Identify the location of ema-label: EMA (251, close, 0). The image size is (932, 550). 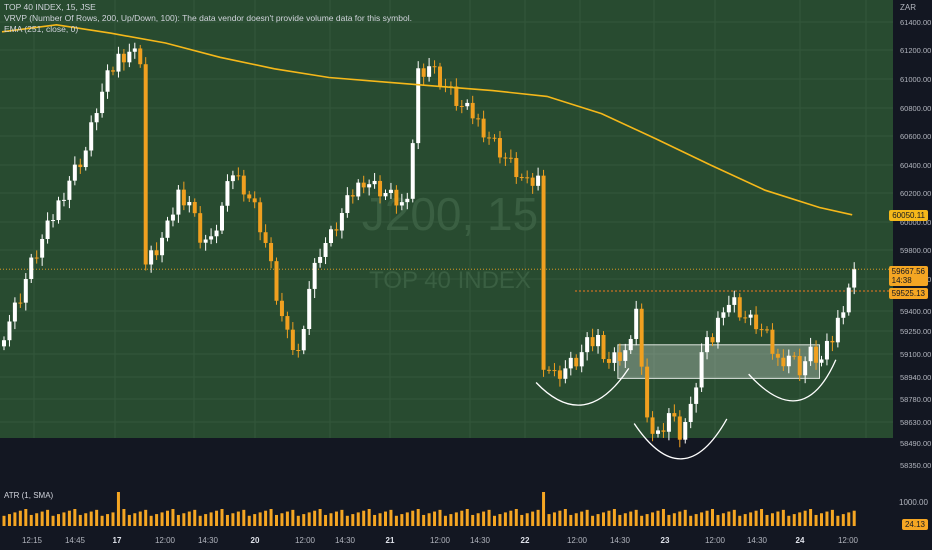
(41, 29).